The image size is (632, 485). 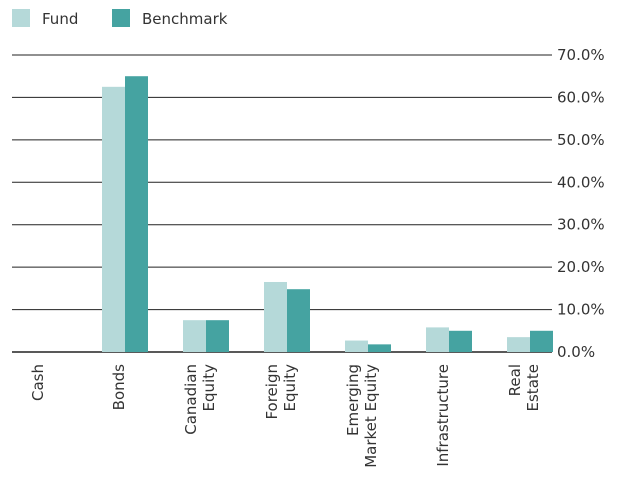 I want to click on y-tick-label: 30.0%, so click(x=581, y=225).